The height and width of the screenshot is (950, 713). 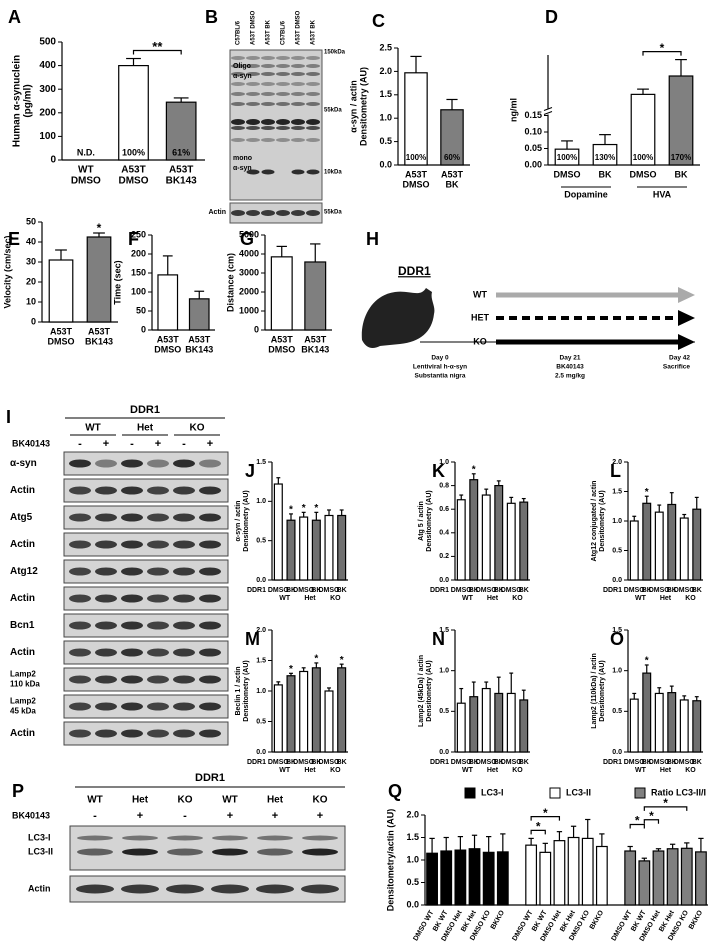 What do you see at coordinates (249, 310) in the screenshot?
I see `y-tick-label: 1000` at bounding box center [249, 310].